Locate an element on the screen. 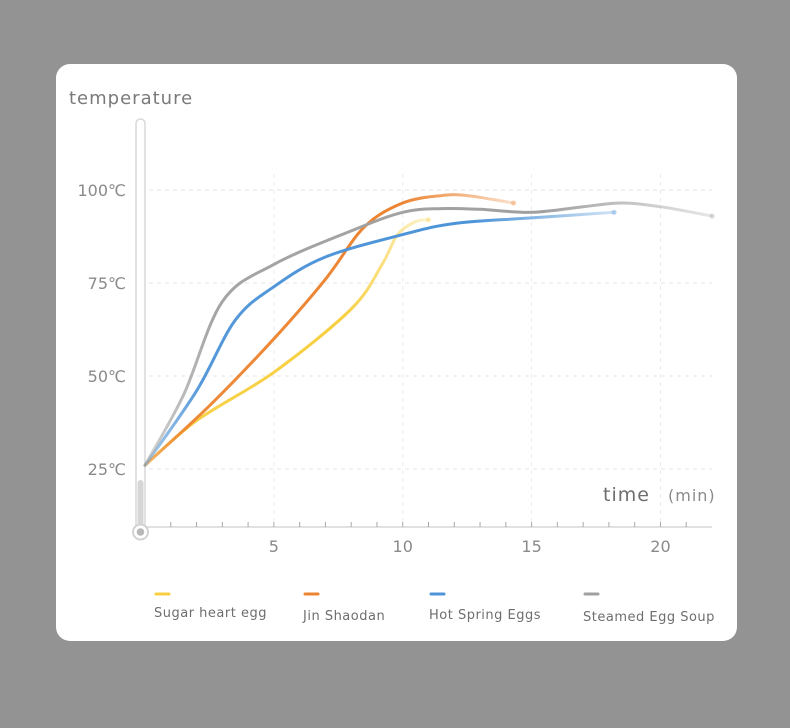 The height and width of the screenshot is (728, 790). legend-label: Jin Shaodan is located at coordinates (343, 616).